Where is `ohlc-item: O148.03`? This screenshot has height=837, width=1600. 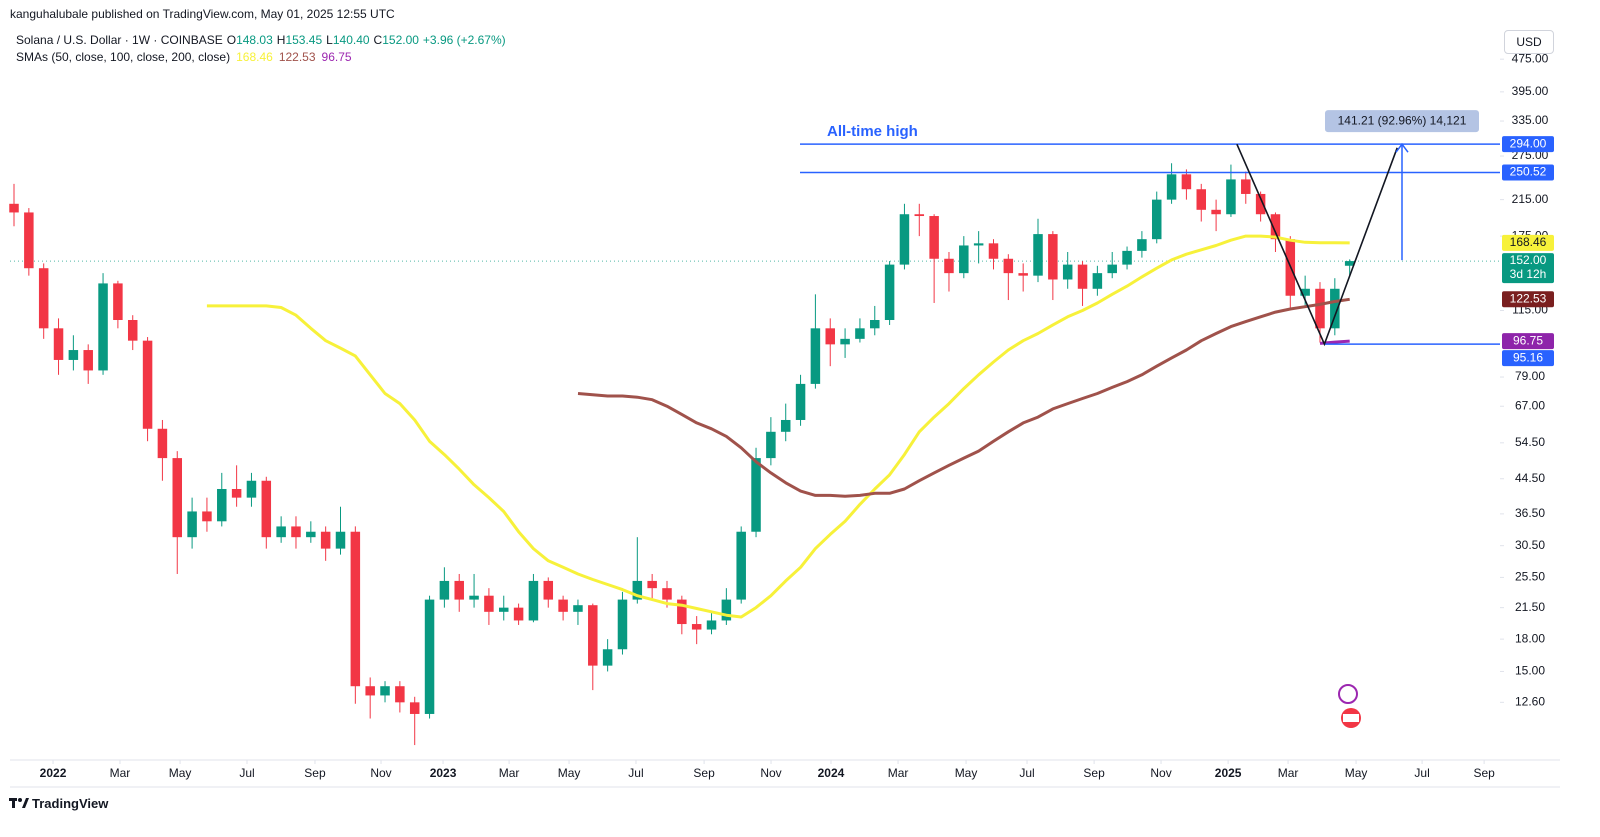
ohlc-item: O148.03 is located at coordinates (250, 40).